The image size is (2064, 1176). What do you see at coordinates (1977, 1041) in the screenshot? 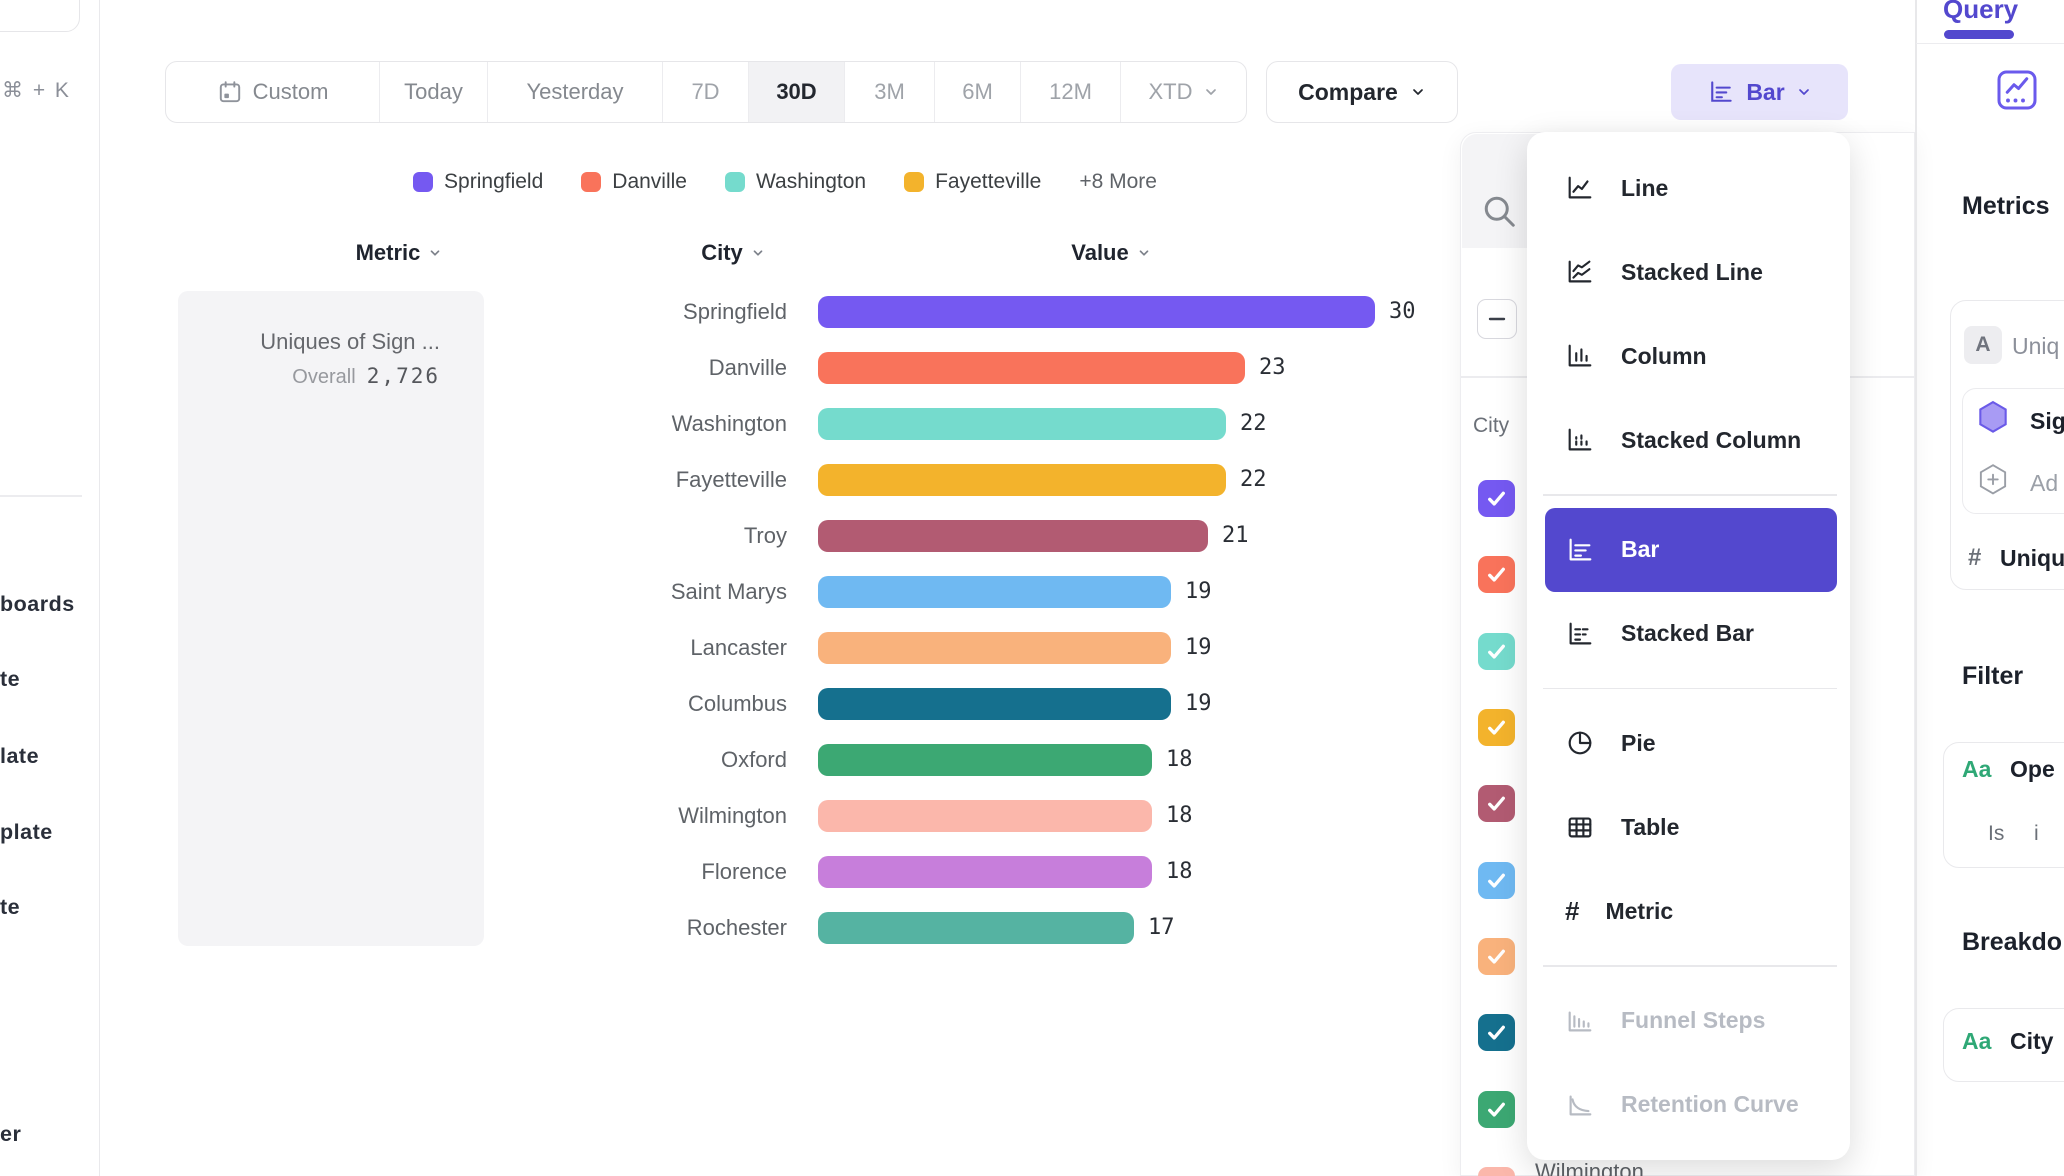
I see `property-type-icon: Aa` at bounding box center [1977, 1041].